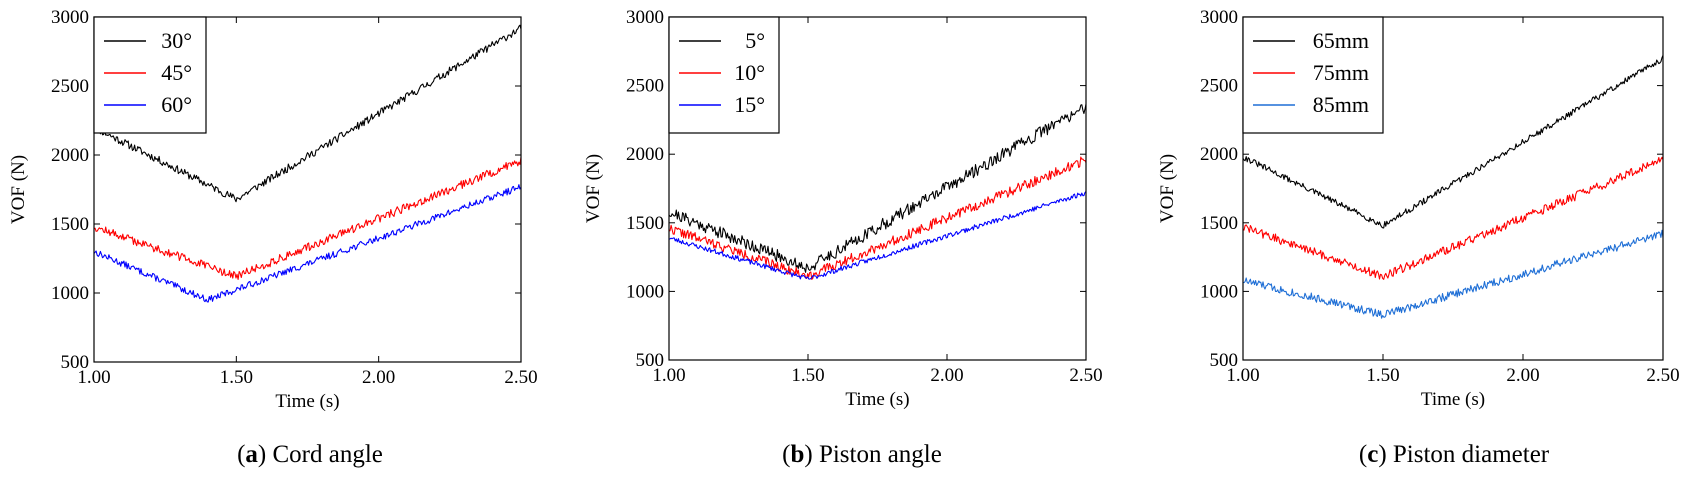 This screenshot has width=1687, height=477. Describe the element at coordinates (1372, 454) in the screenshot. I see `caption-letter: c` at that location.